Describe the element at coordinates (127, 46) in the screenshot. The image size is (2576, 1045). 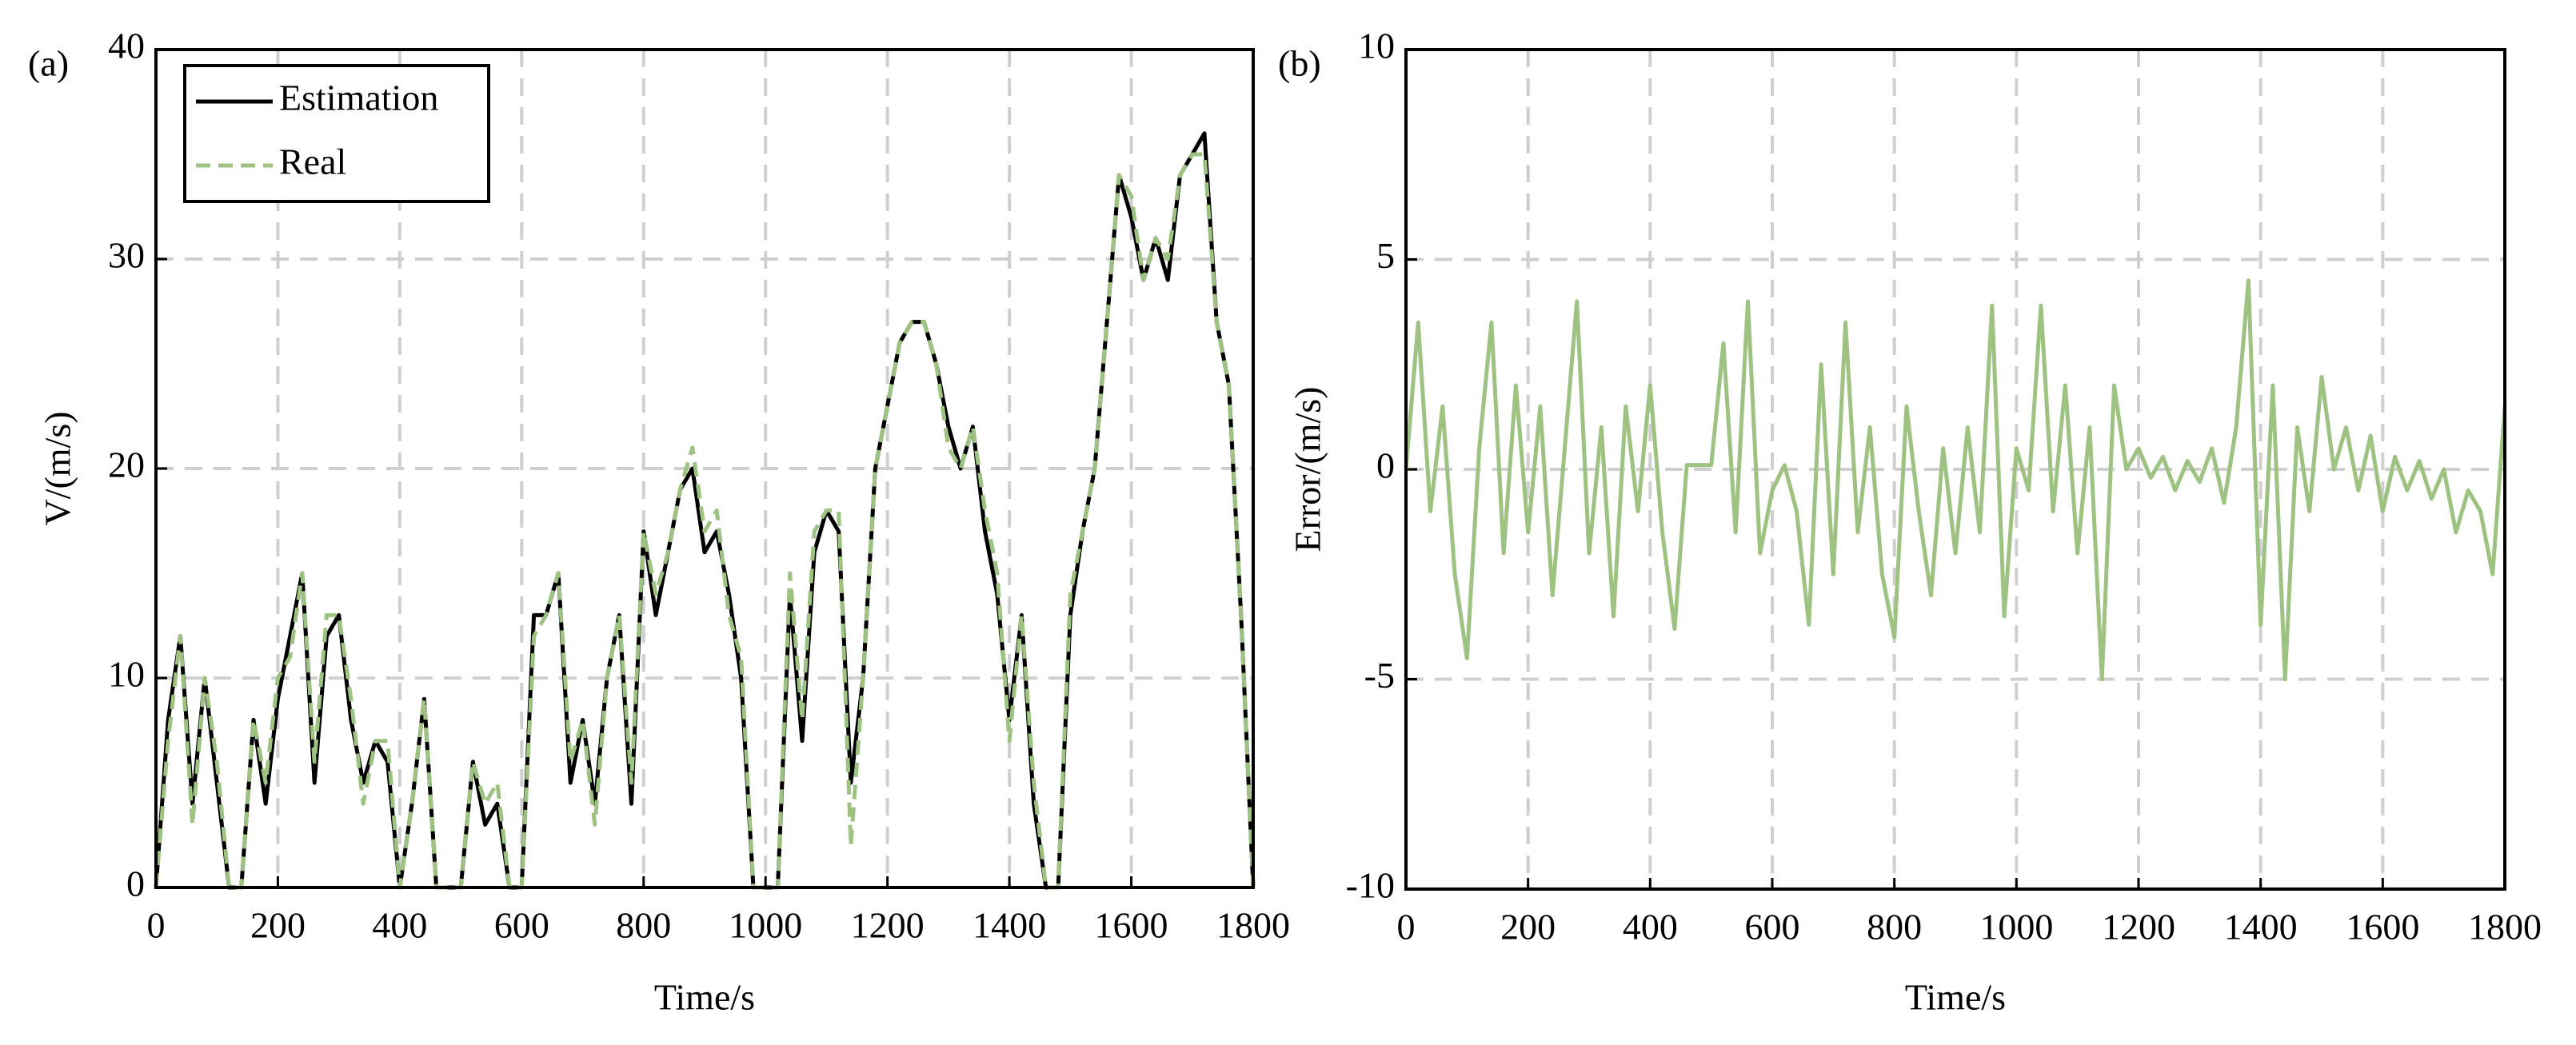
I see `y-tick-label: 40` at that location.